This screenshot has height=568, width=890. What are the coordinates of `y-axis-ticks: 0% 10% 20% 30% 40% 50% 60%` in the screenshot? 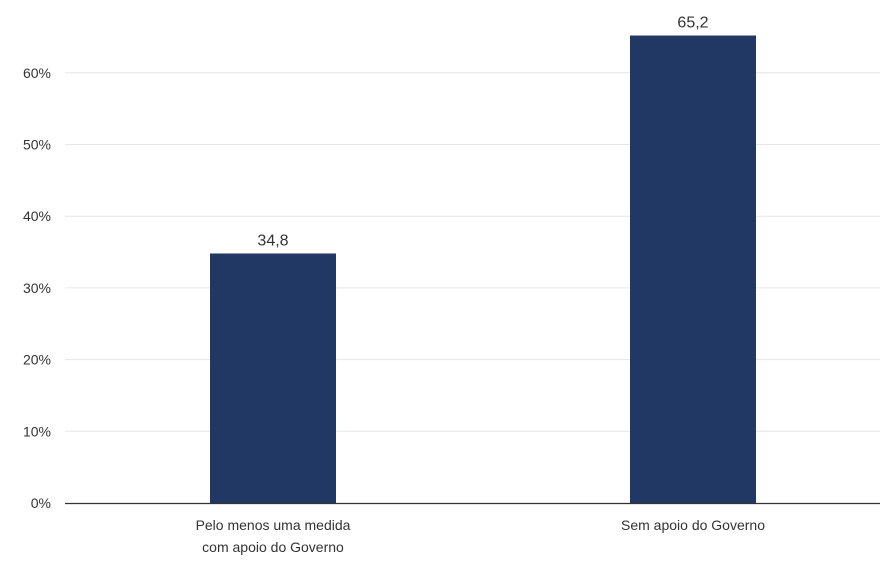 It's located at (37, 288).